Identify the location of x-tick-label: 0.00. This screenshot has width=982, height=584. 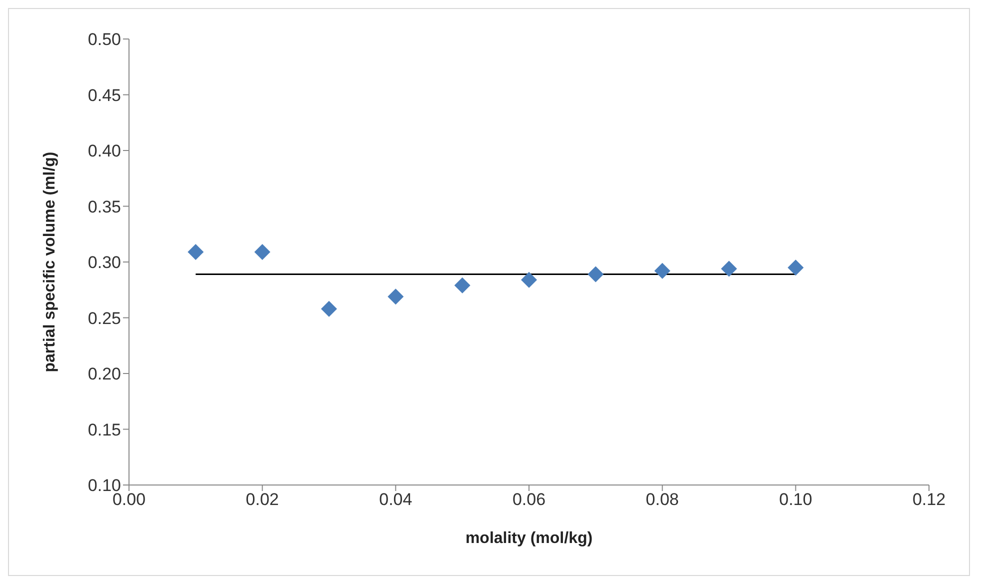
(129, 500).